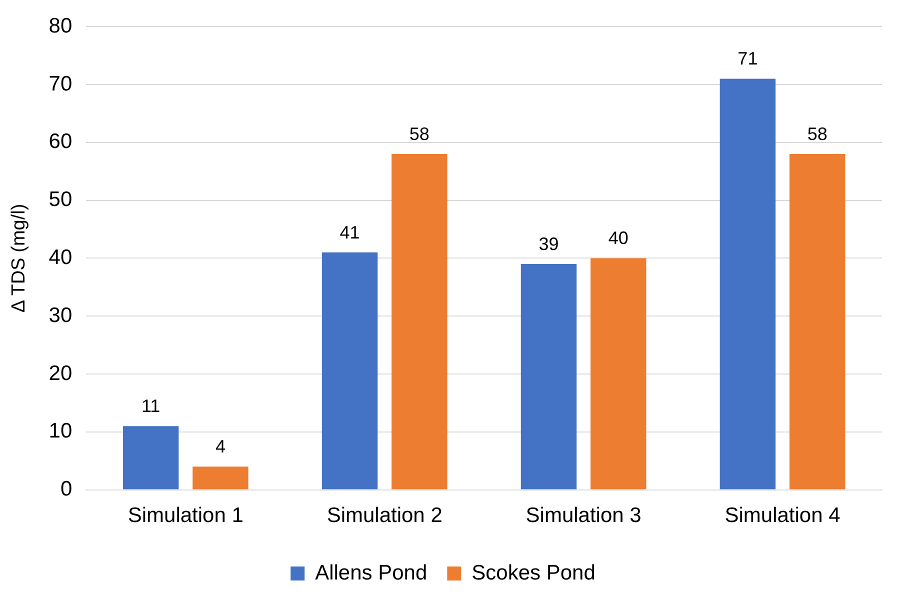 The width and height of the screenshot is (902, 598). I want to click on x-tick-label: Simulation 4, so click(782, 516).